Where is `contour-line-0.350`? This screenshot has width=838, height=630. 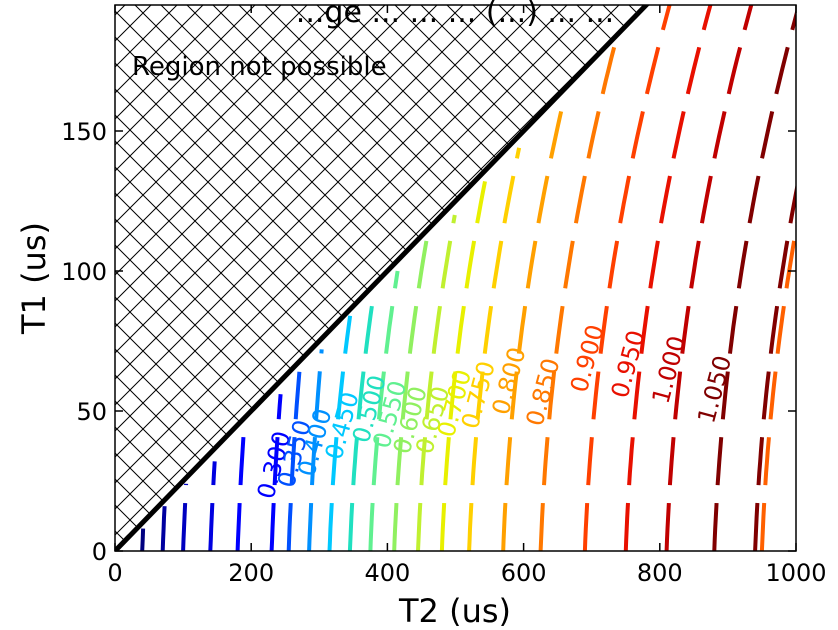
contour-line-0.350 is located at coordinates (294, 461).